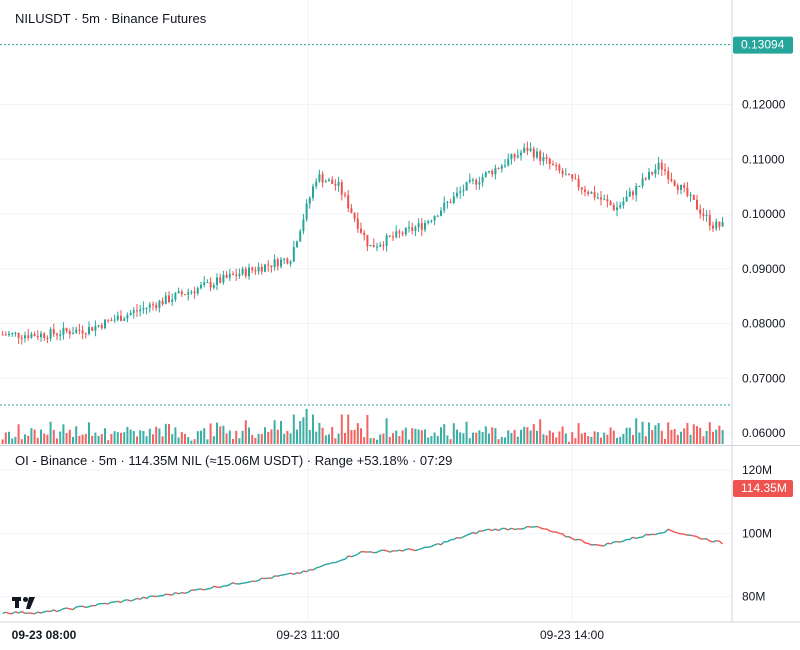 The image size is (800, 650). I want to click on tradingview-logo, so click(23, 603).